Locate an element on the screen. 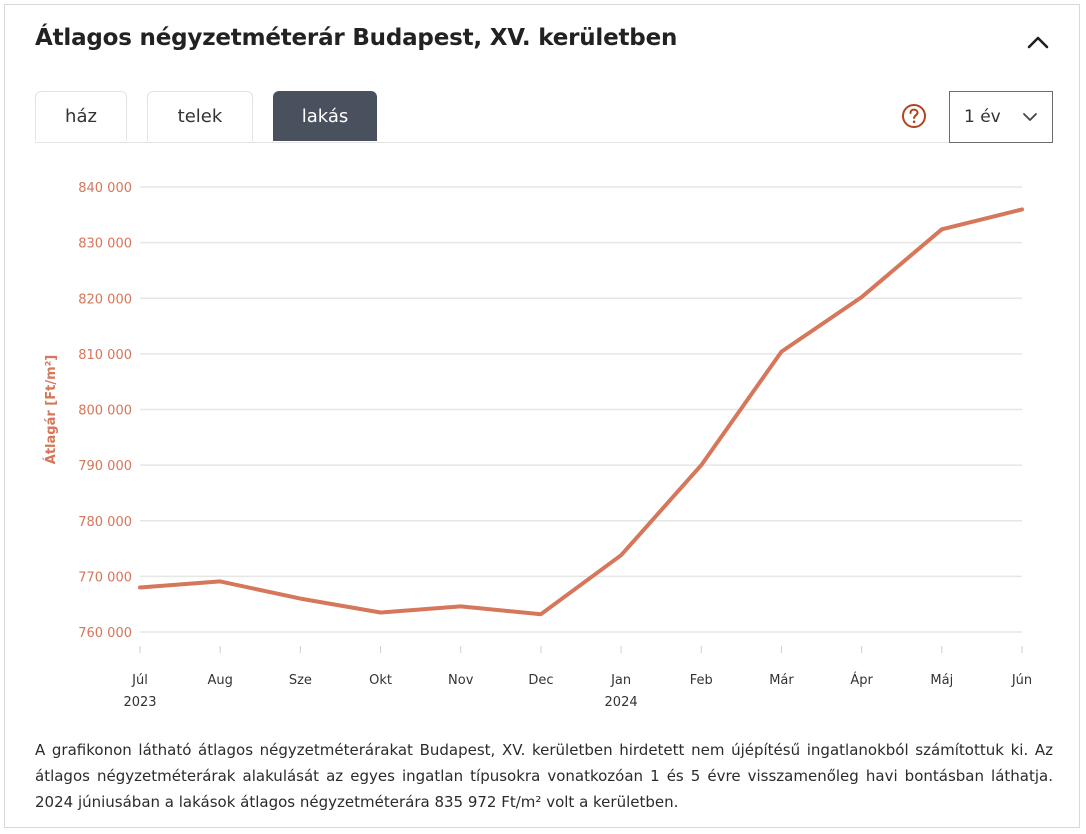 The height and width of the screenshot is (834, 1086). y-tick-label: 790 000 is located at coordinates (105, 466).